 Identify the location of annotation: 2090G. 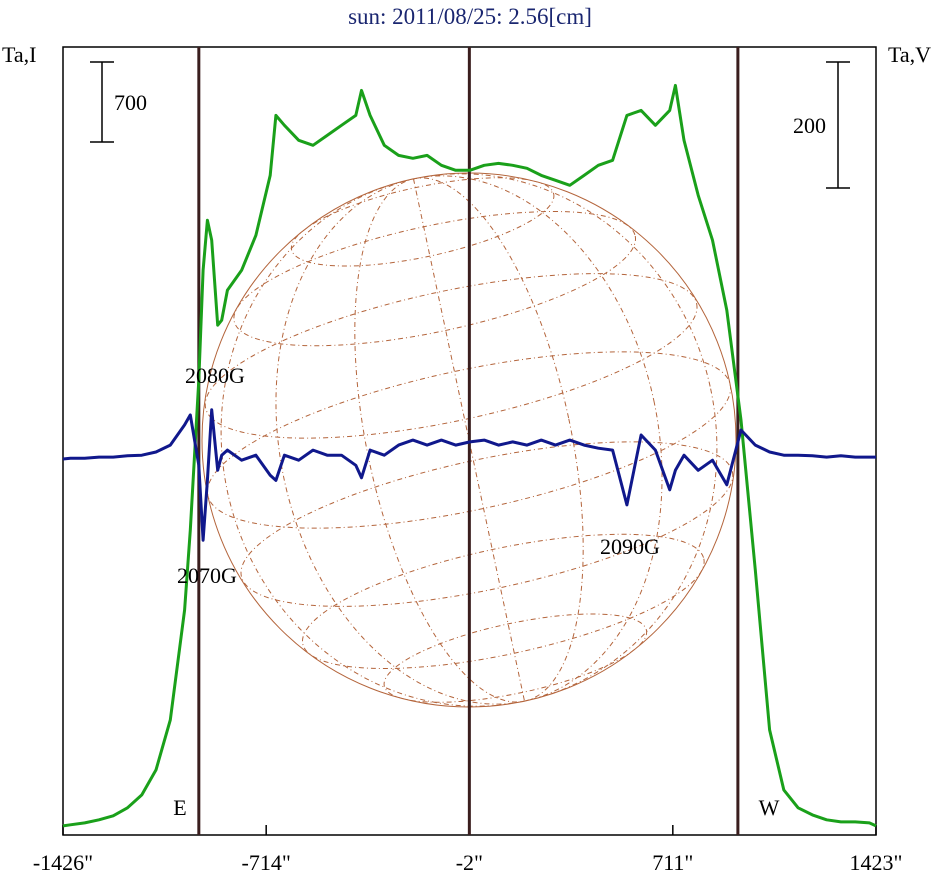
(630, 546).